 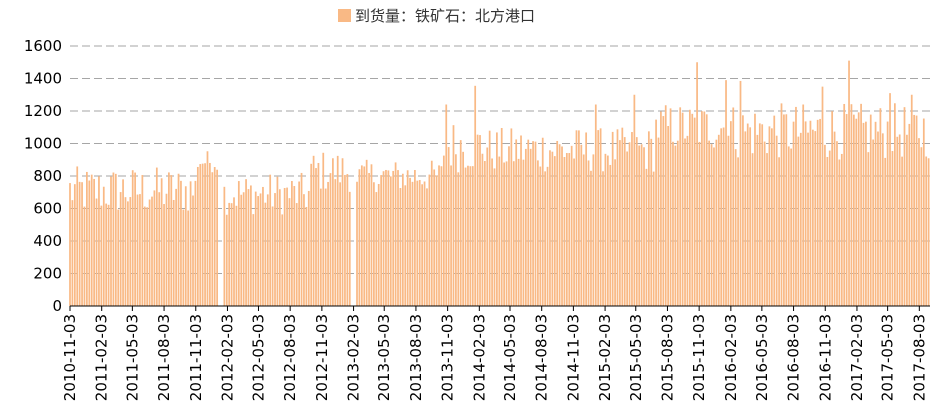 What do you see at coordinates (542, 357) in the screenshot?
I see `x-tick-label: 2014-08-03` at bounding box center [542, 357].